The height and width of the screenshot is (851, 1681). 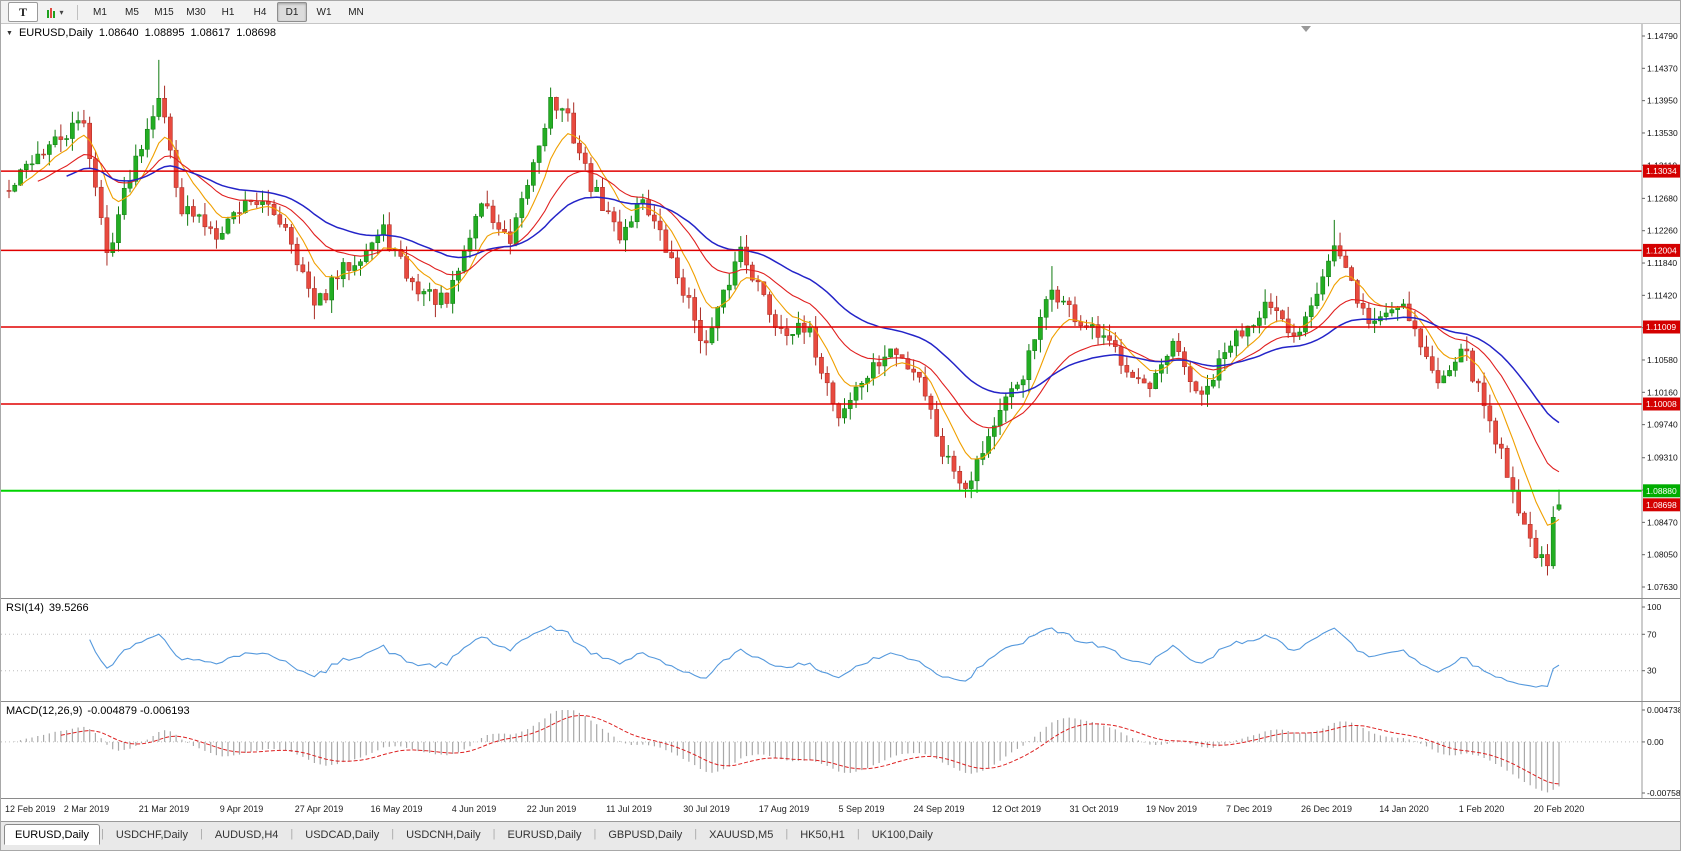 I want to click on rsi-panel: 100 70 30 RSI(14) 39.5266, so click(x=841, y=649).